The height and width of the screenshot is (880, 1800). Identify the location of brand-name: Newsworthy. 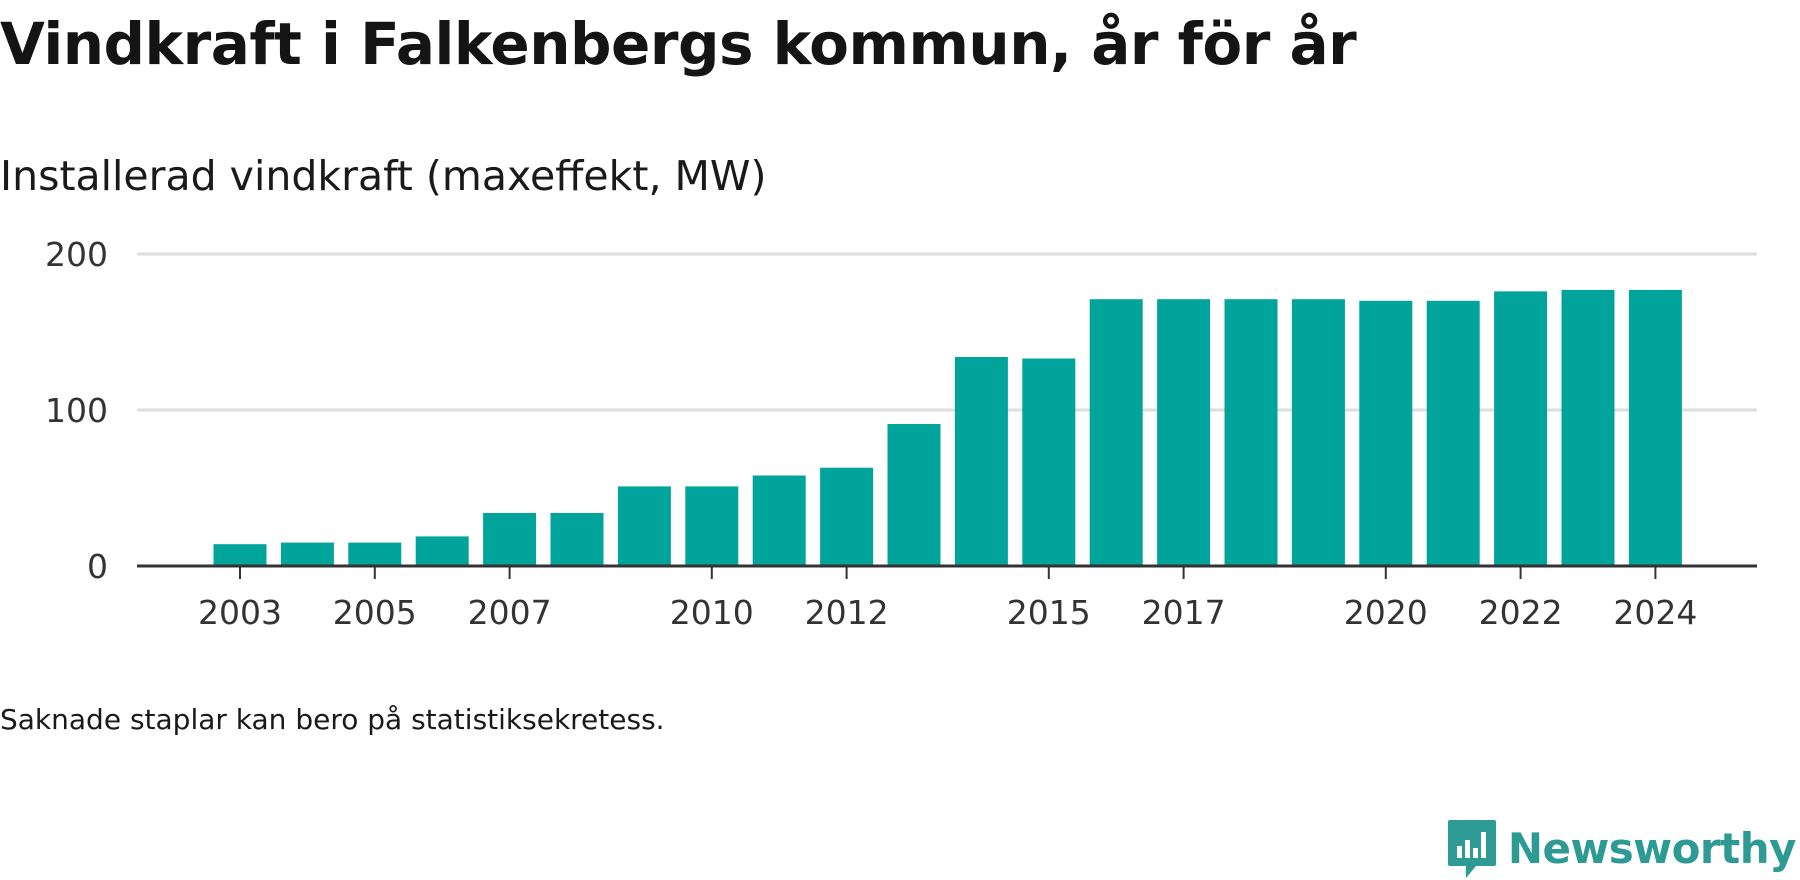
(1652, 848).